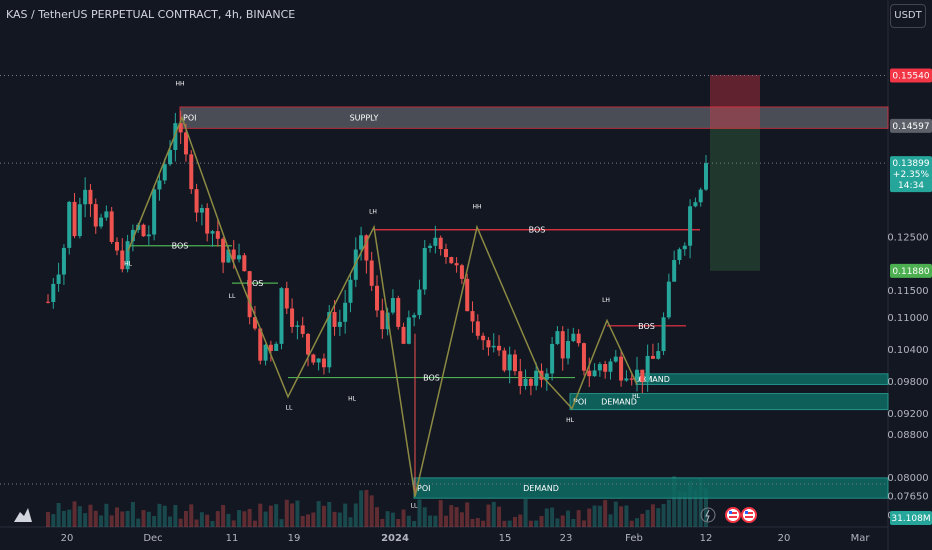  Describe the element at coordinates (414, 505) in the screenshot. I see `swing-label: LL` at that location.